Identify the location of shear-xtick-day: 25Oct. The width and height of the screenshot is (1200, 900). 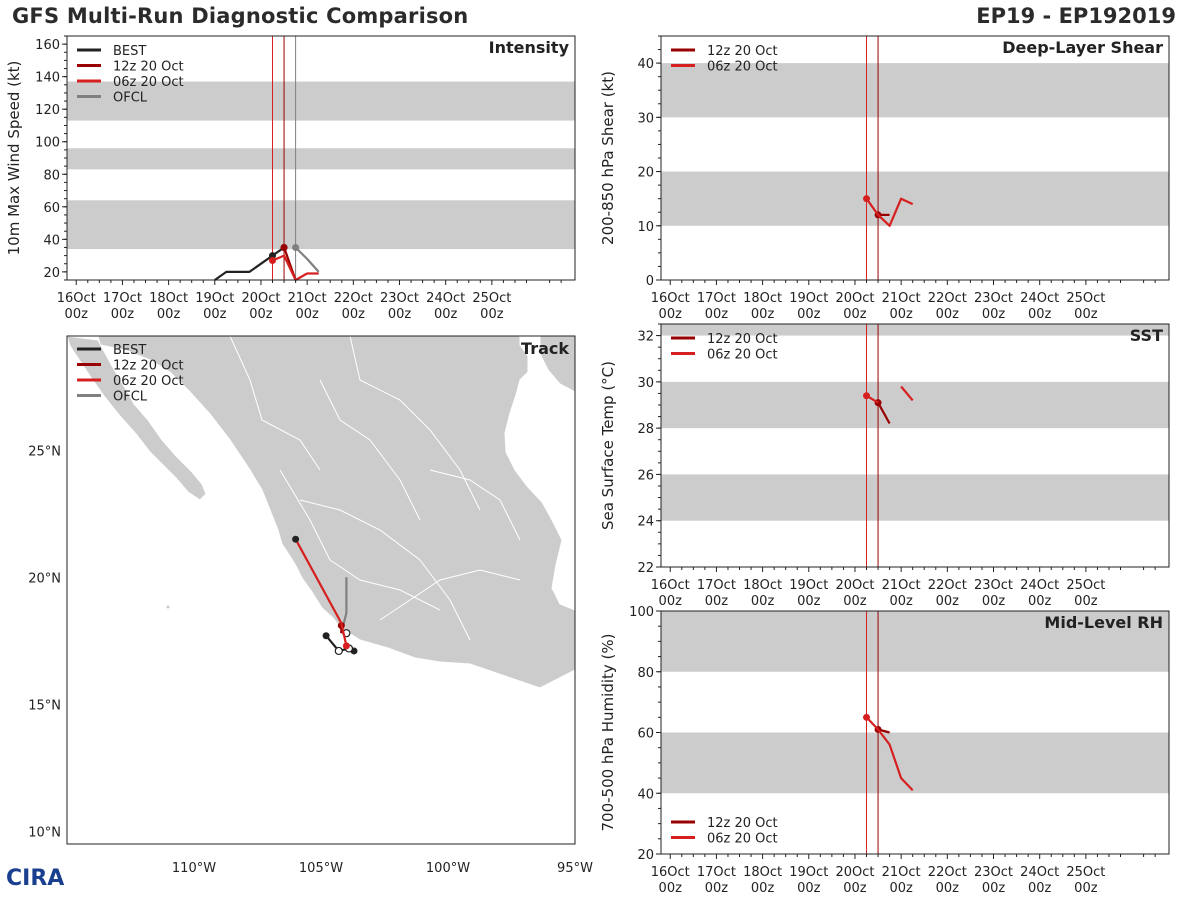
(1085, 298).